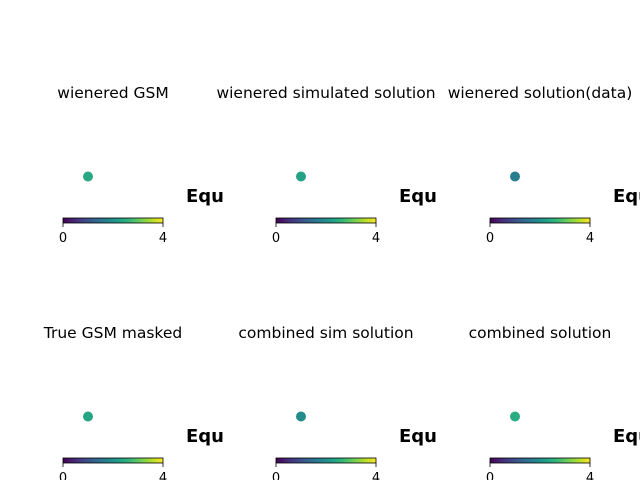  Describe the element at coordinates (326, 165) in the screenshot. I see `subplot-2: wienered simulated solution Equ 0 4` at that location.